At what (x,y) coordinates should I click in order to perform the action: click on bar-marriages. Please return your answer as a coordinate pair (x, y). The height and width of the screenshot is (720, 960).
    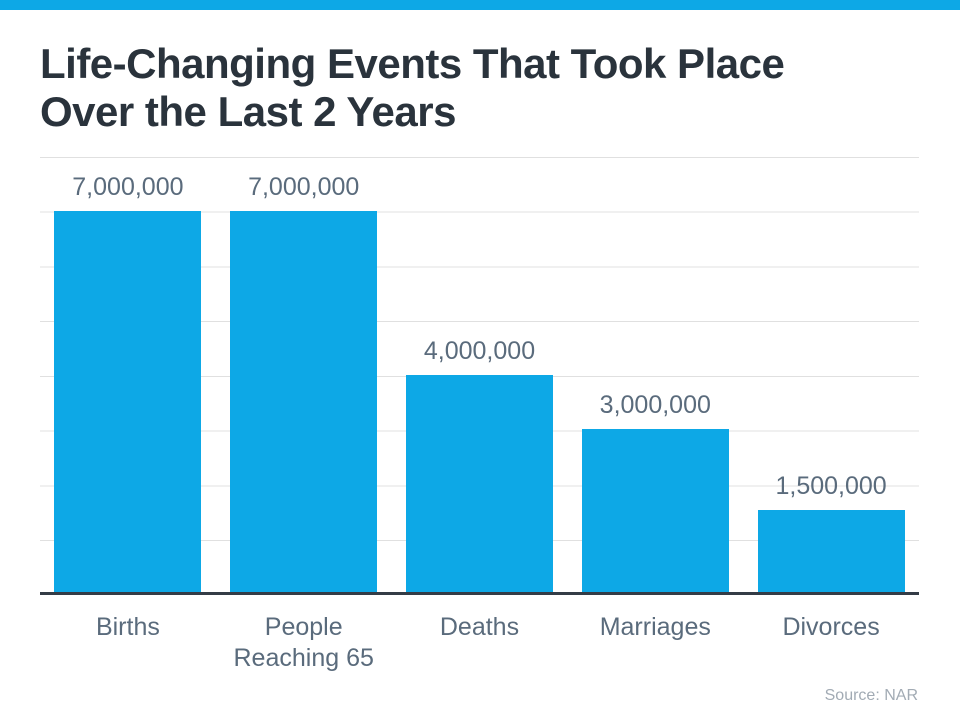
    Looking at the image, I should click on (655, 510).